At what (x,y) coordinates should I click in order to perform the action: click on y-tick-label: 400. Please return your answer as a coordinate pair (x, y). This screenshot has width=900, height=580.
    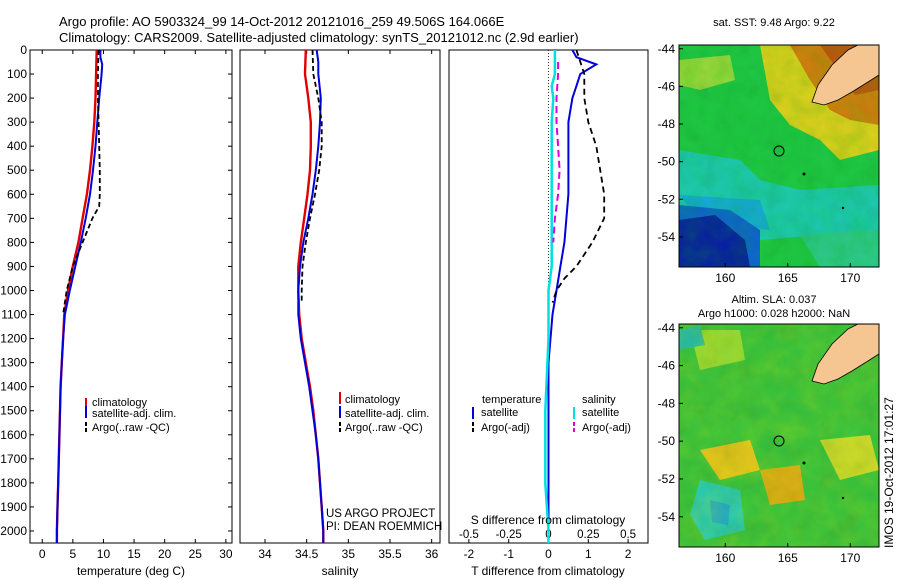
    Looking at the image, I should click on (17, 146).